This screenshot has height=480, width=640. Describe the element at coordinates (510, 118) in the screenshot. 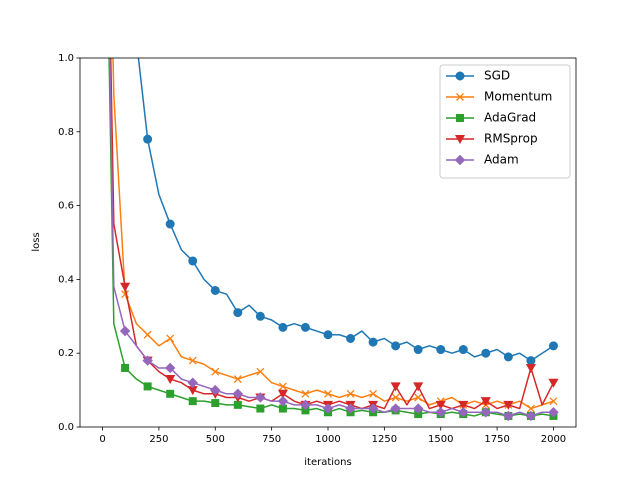

I see `legend-label: AdaGrad` at that location.